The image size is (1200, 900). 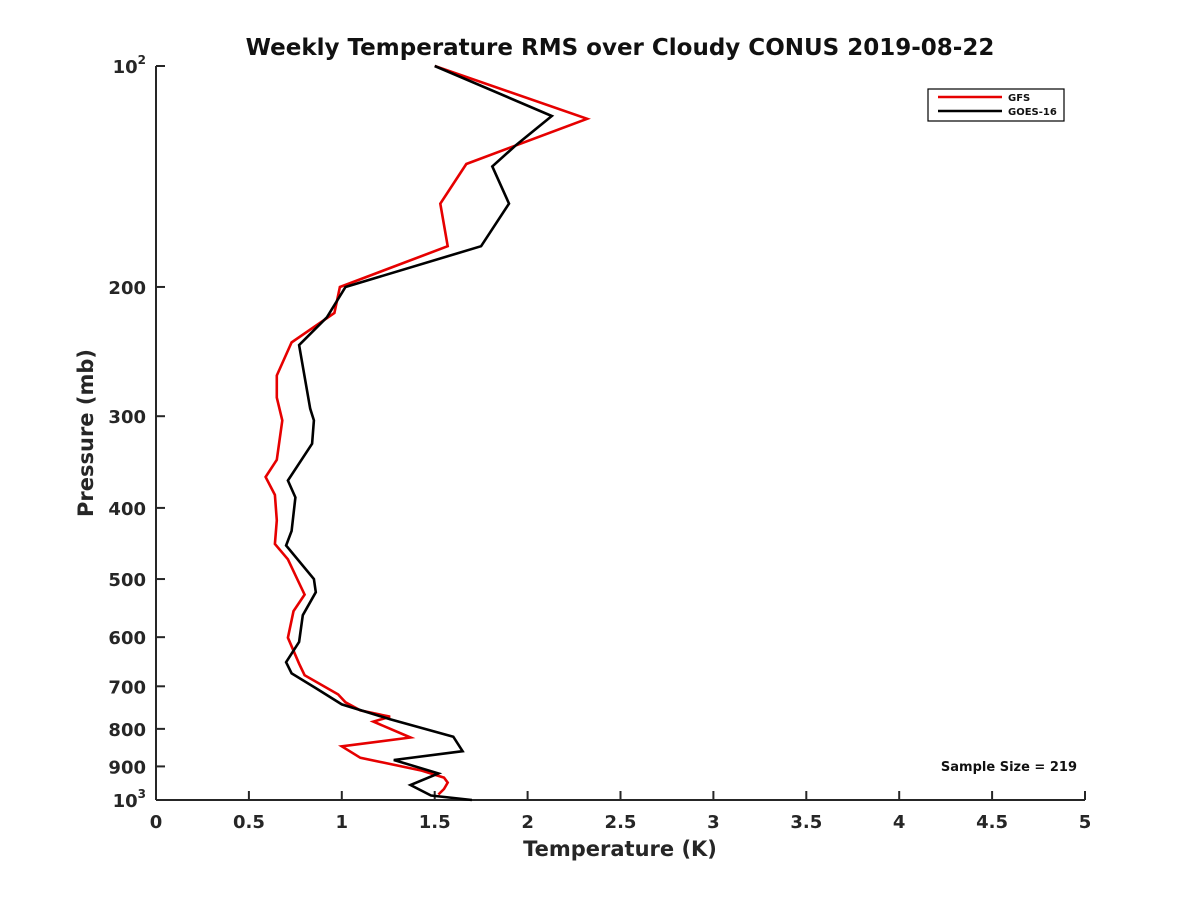 I want to click on y-tick-label-base: 900, so click(x=127, y=767).